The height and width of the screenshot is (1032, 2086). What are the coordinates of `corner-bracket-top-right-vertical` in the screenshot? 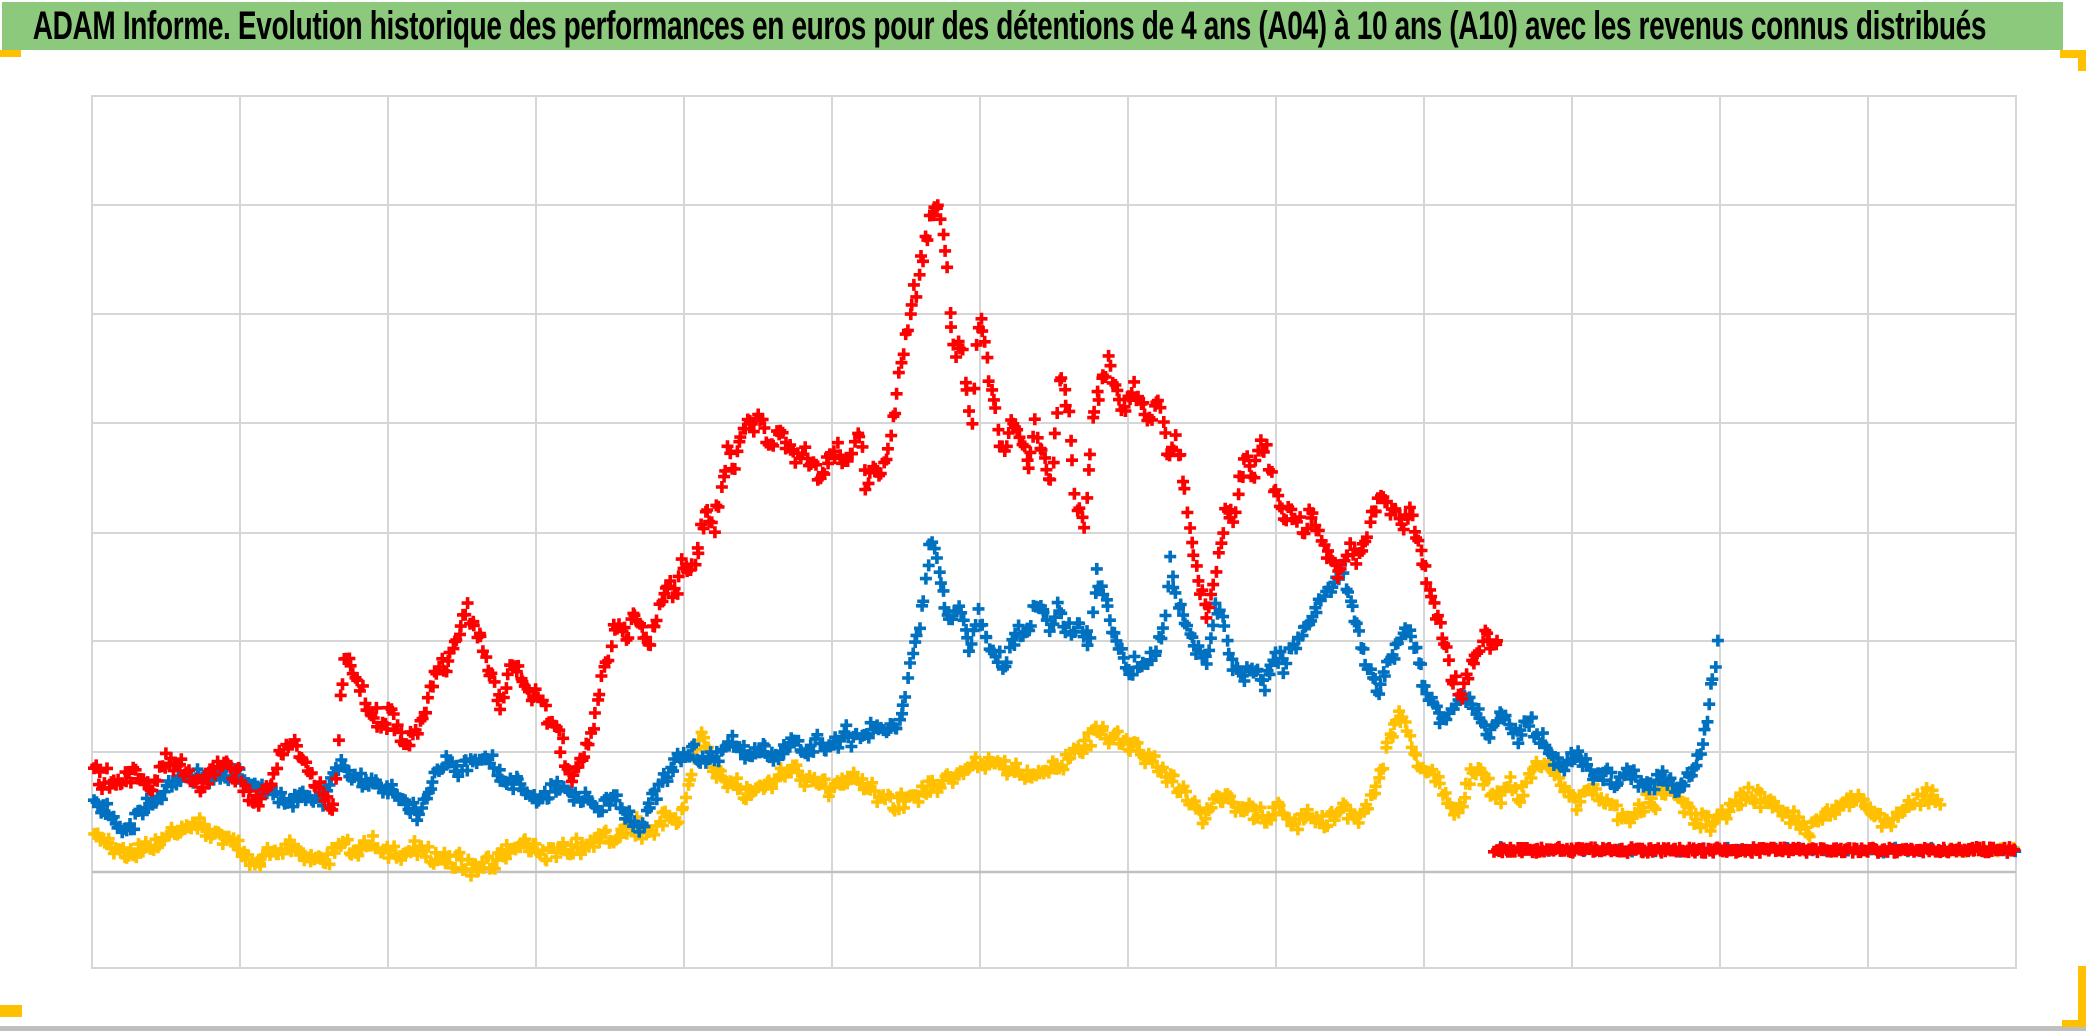 It's located at (2082, 60).